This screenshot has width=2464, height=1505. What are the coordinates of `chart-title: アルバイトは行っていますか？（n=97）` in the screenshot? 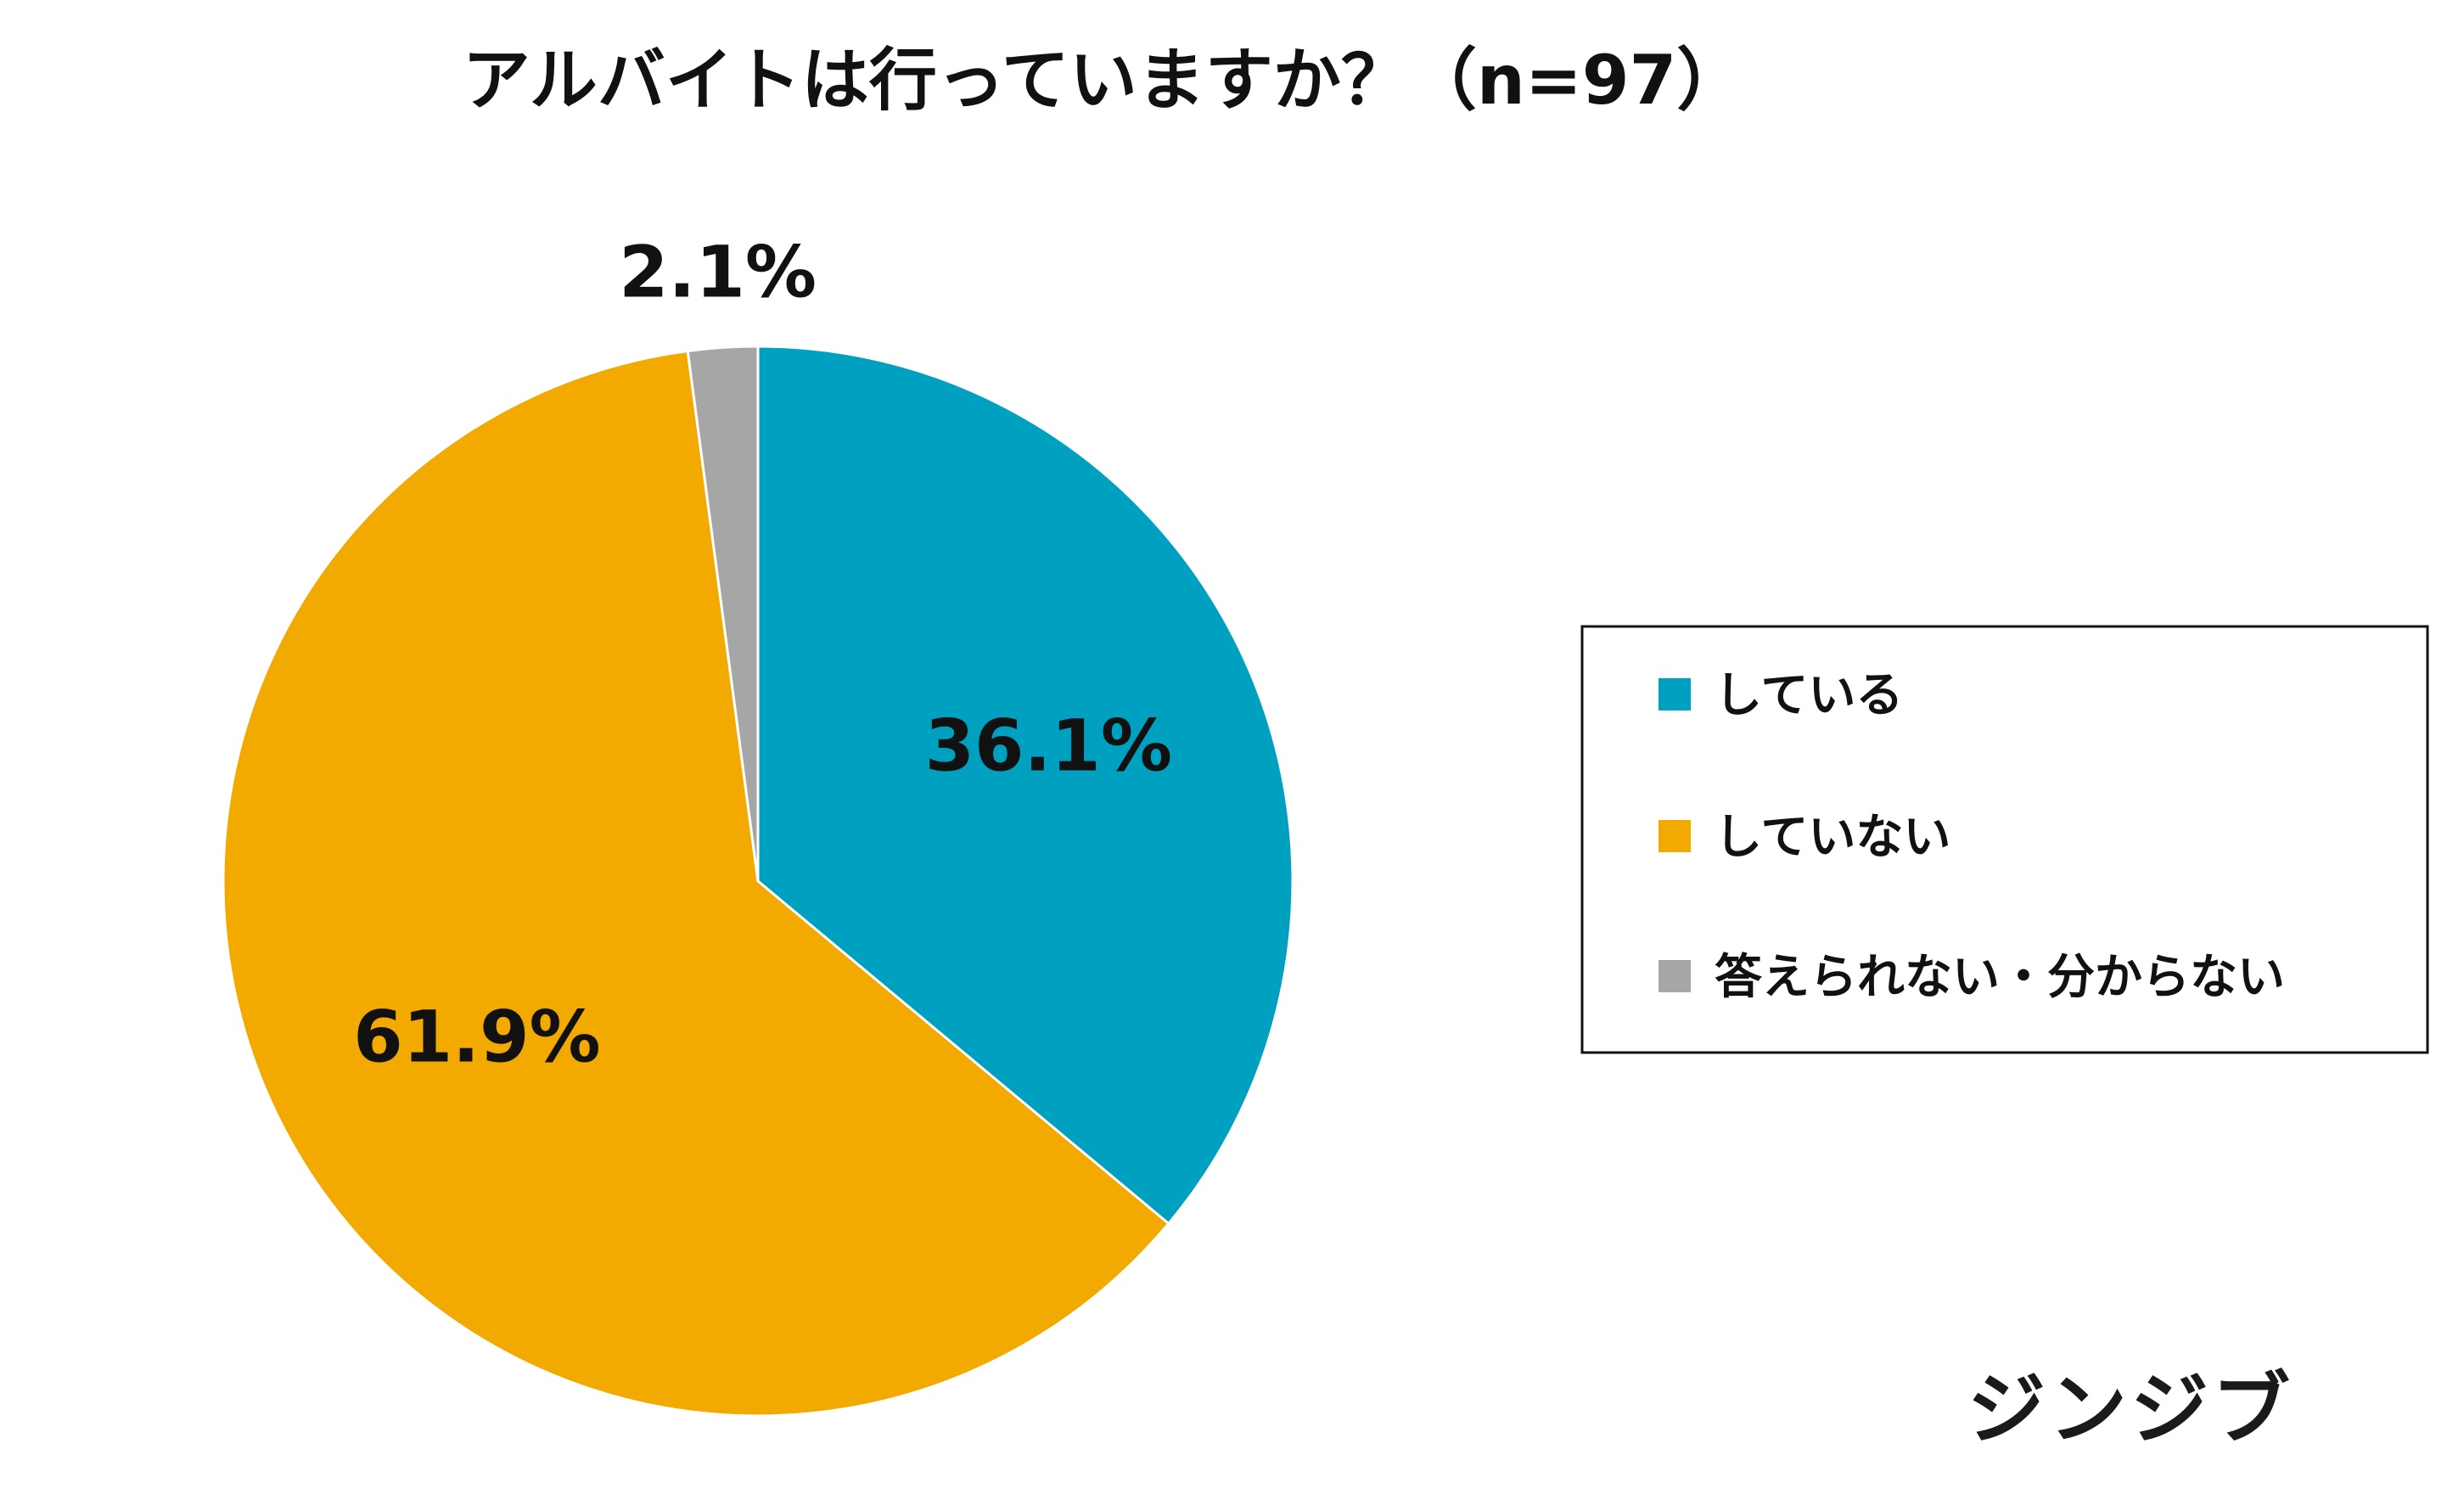 It's located at (1104, 80).